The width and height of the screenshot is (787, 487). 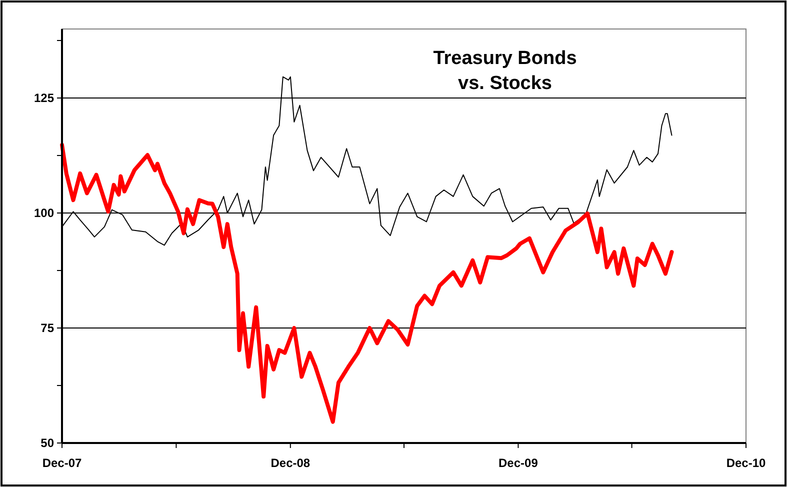 I want to click on y-tick-label: 100, so click(x=44, y=213).